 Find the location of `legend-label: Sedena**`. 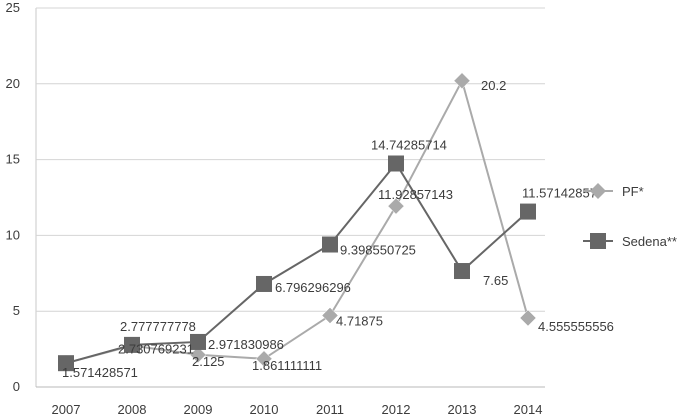

legend-label: Sedena** is located at coordinates (649, 241).